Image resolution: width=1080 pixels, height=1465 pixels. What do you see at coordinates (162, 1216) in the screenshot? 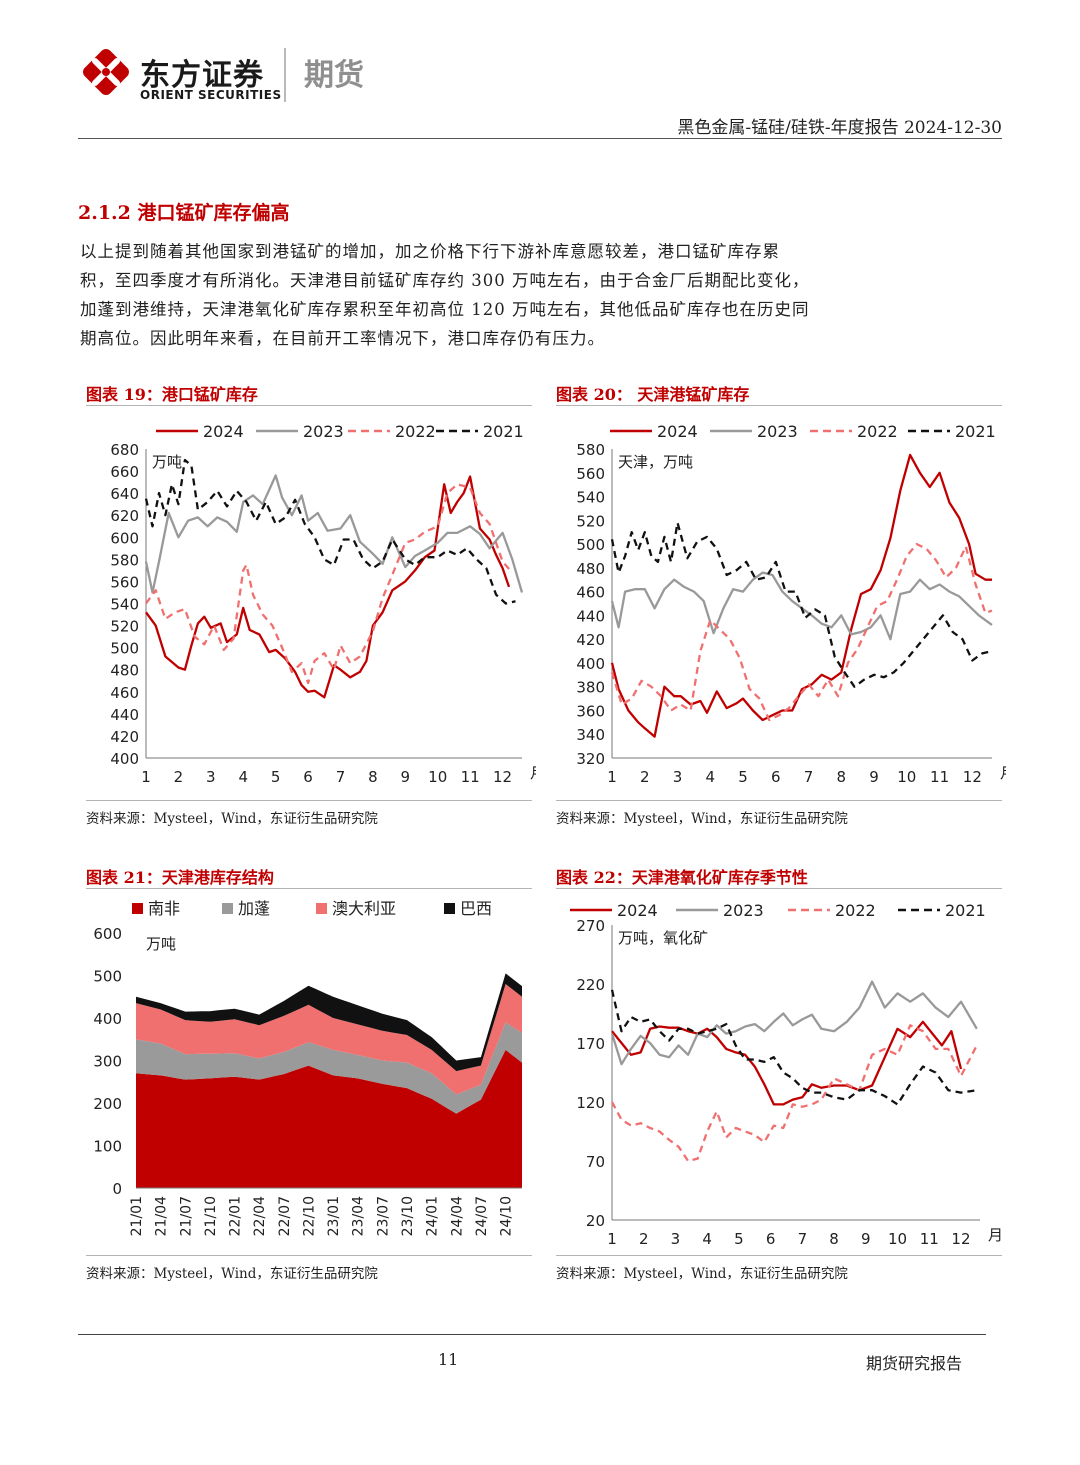
I see `x-tick-label: 21/04` at bounding box center [162, 1216].